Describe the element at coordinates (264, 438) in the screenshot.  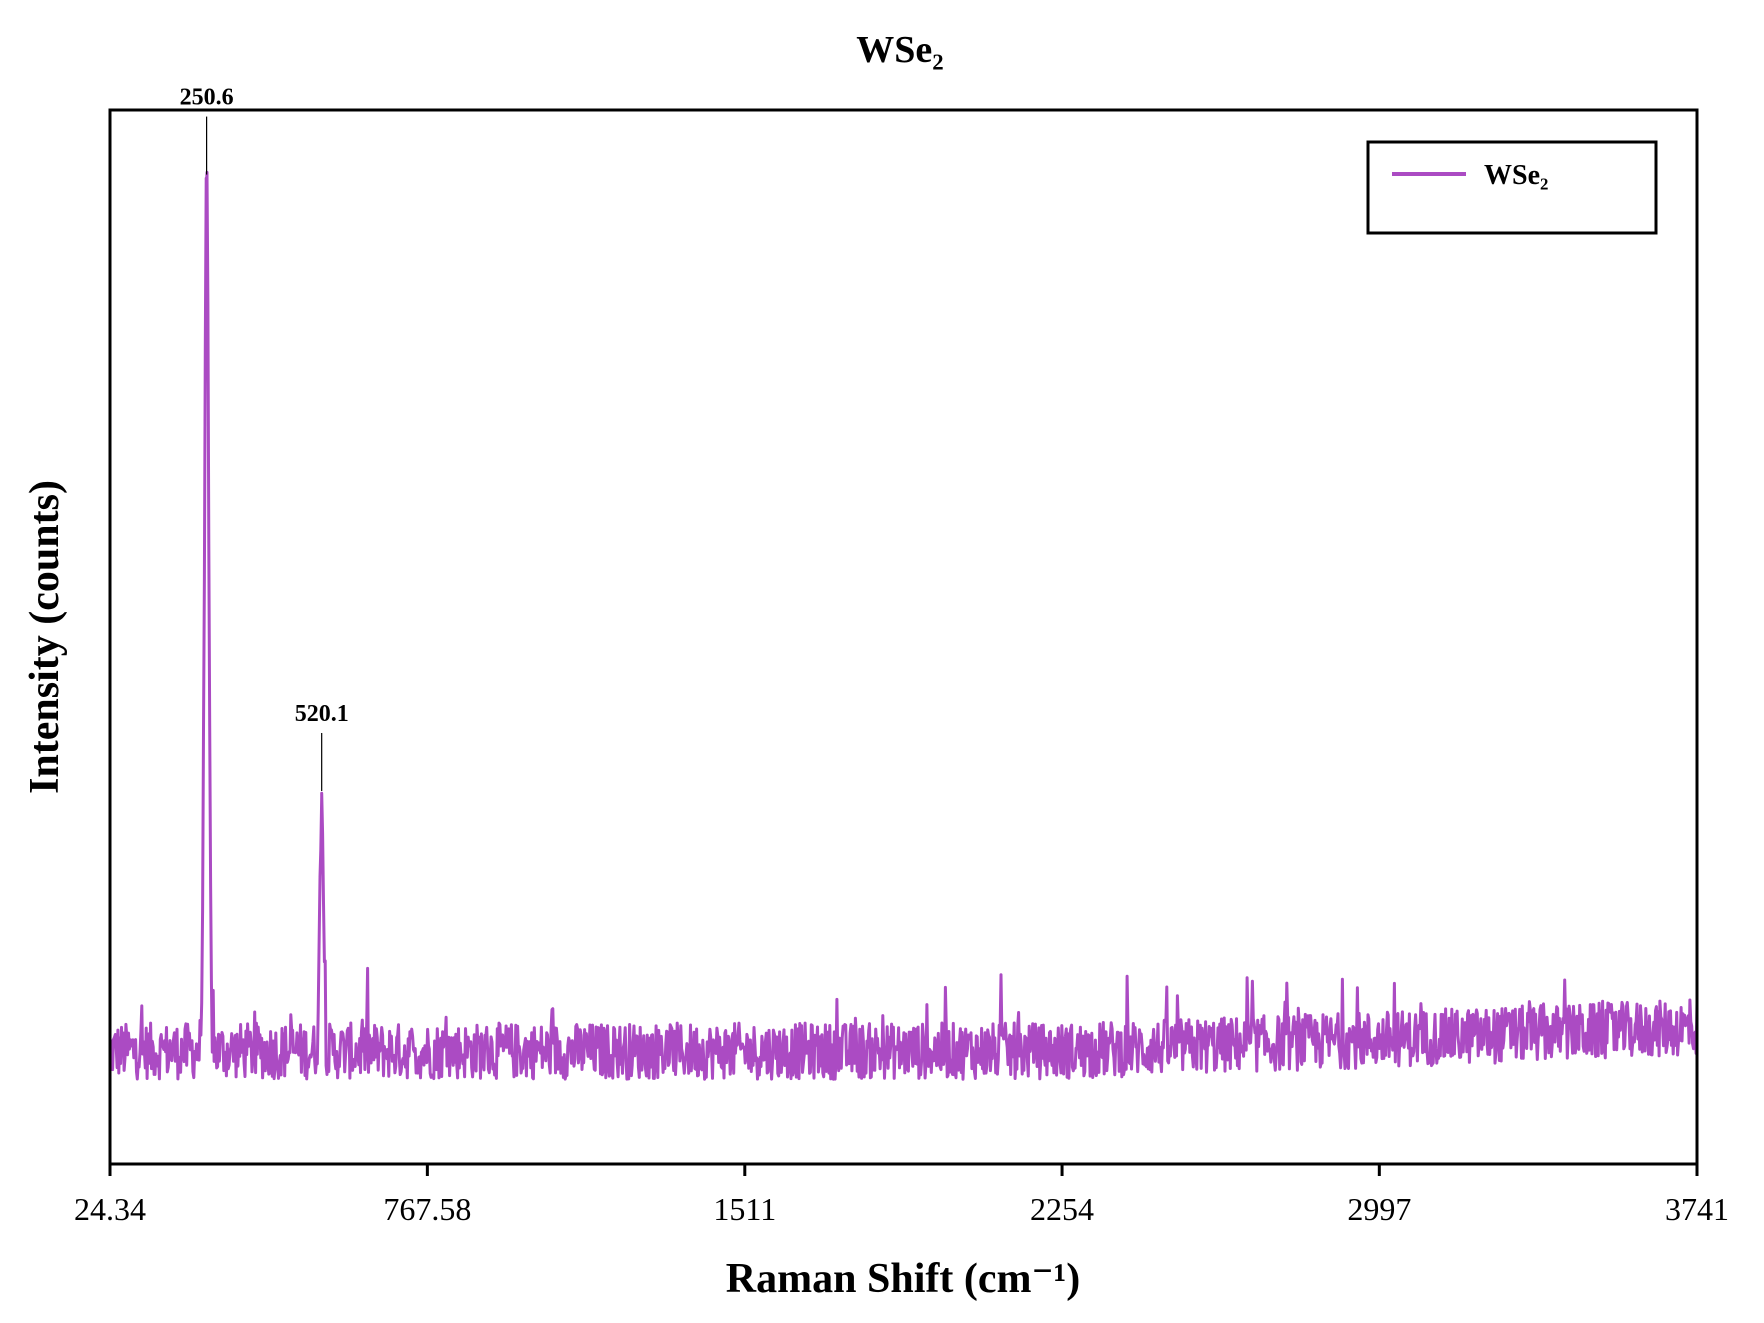
I see `peak-annotations: 250.6 520.1` at that location.